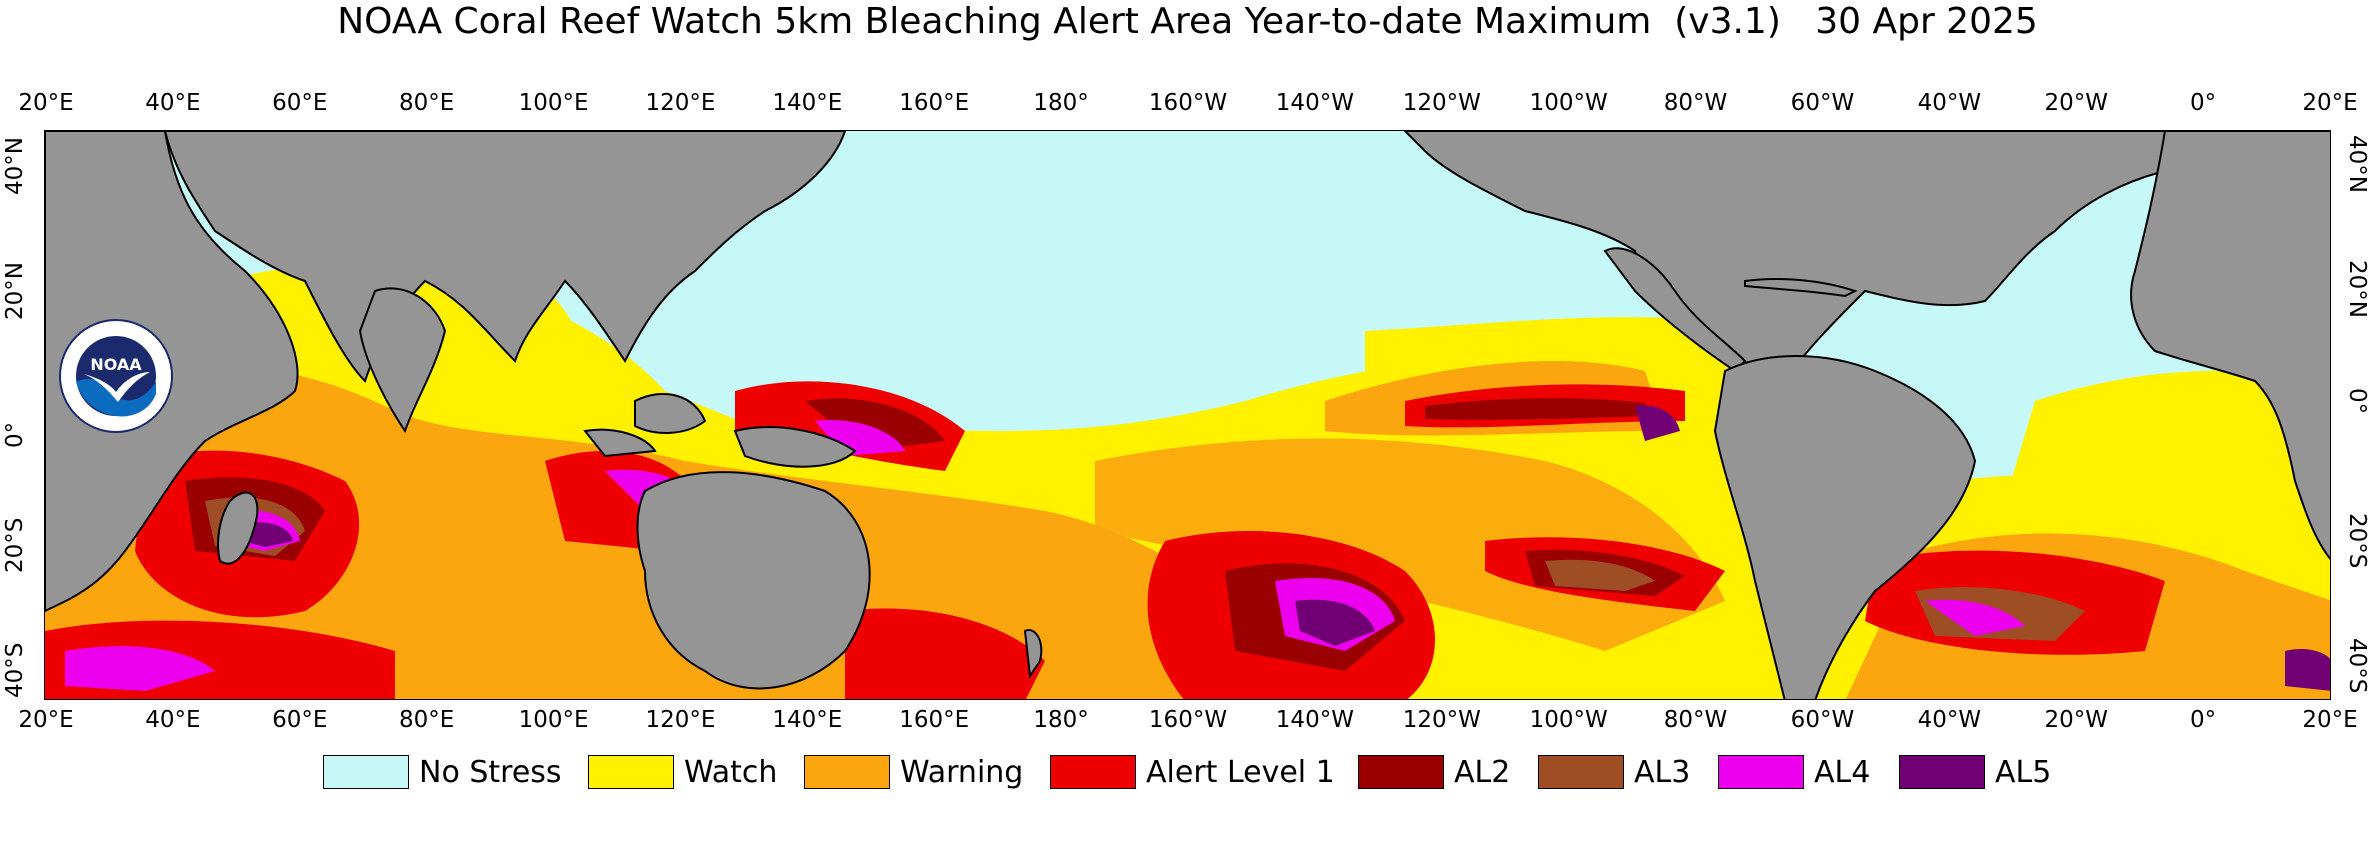  I want to click on right-lat-tick-1: 20°N, so click(2357, 289).